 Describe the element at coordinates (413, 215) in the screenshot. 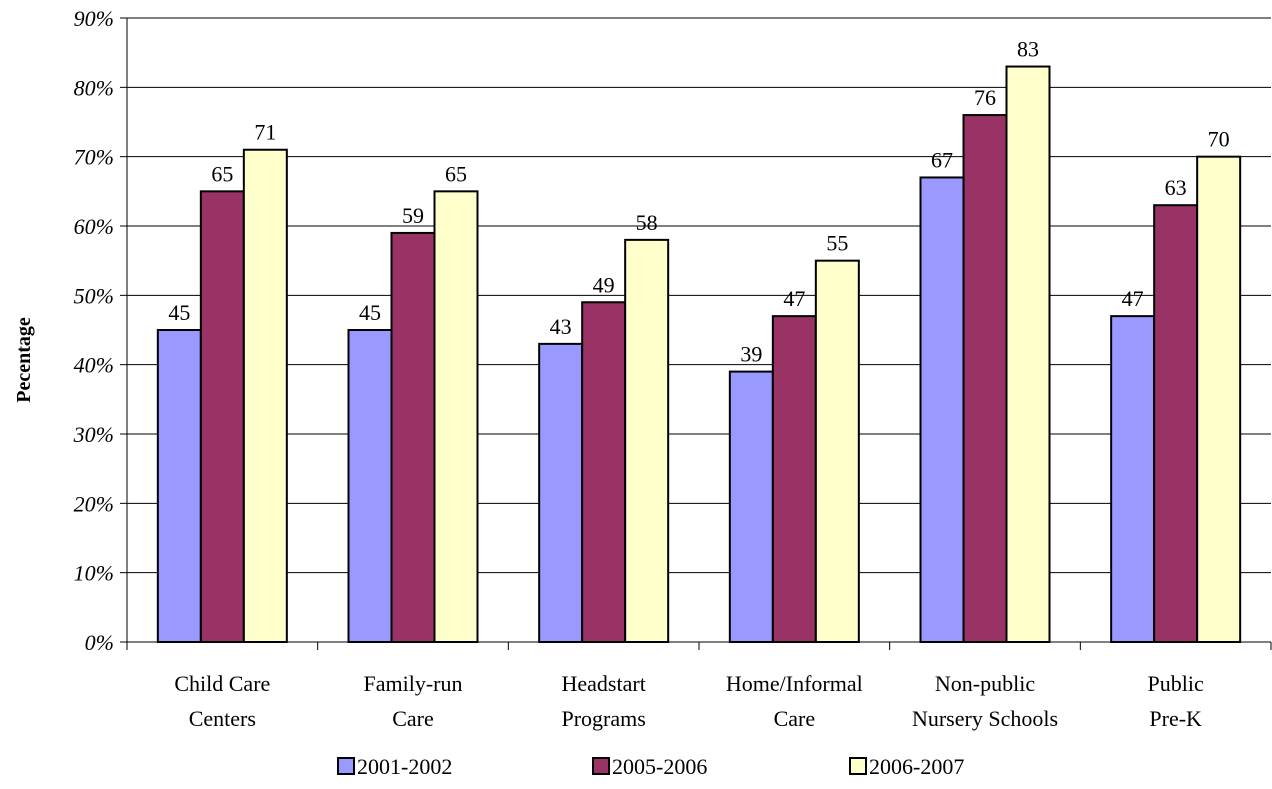

I see `data-label: 59` at that location.